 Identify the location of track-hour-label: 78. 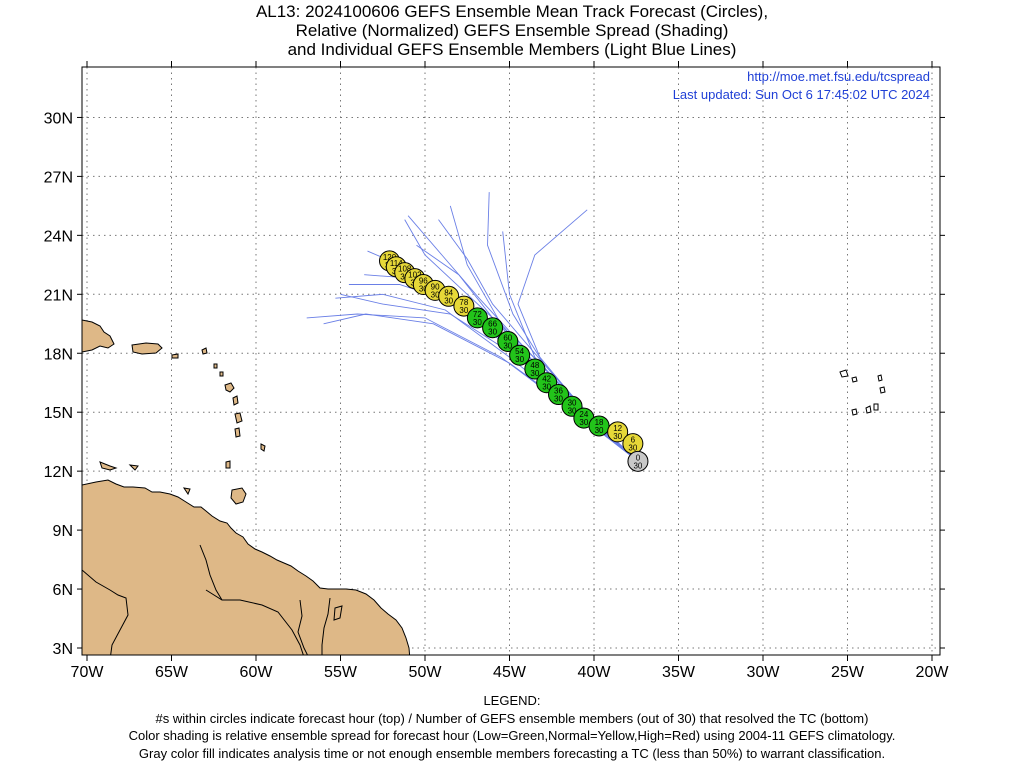
(463, 302).